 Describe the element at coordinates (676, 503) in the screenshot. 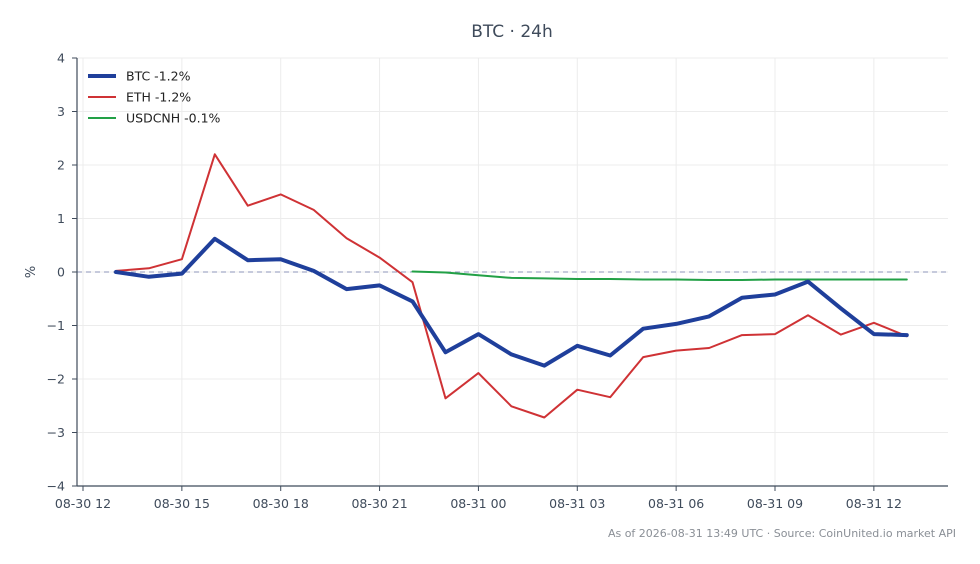

I see `x-tick-label: 08-31 06` at that location.